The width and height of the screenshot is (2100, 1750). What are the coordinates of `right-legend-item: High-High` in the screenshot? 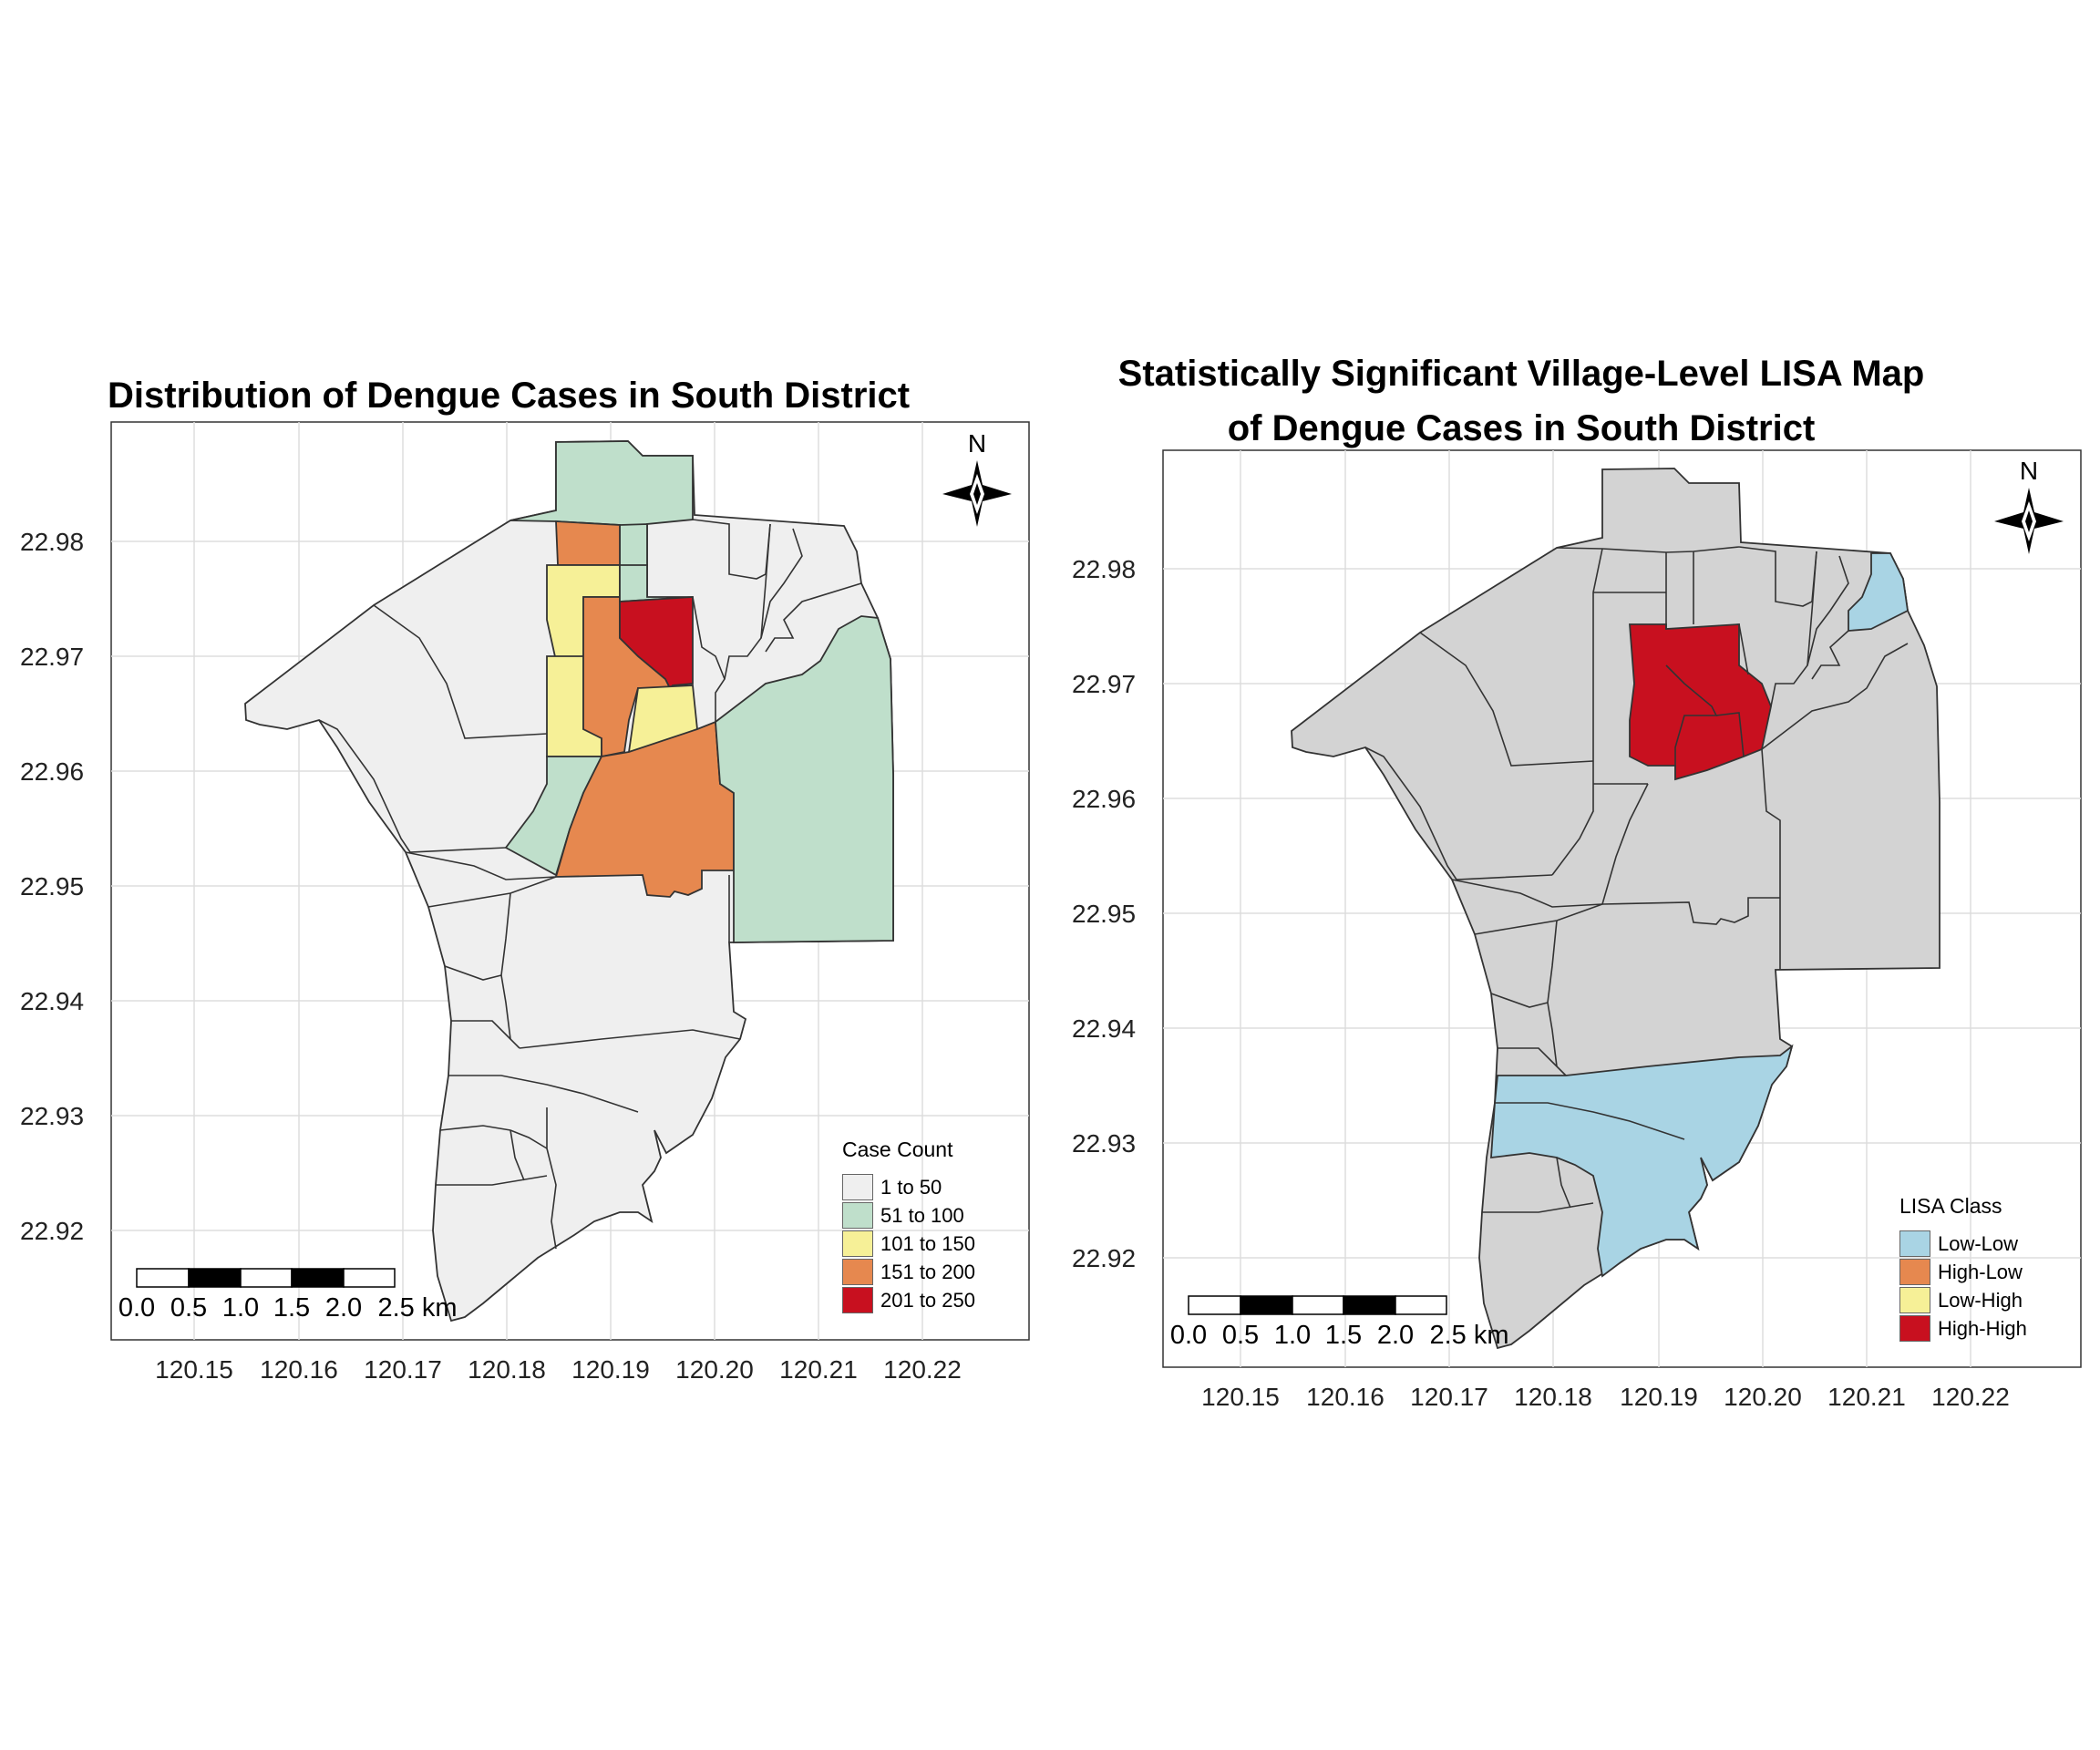 It's located at (1963, 1328).